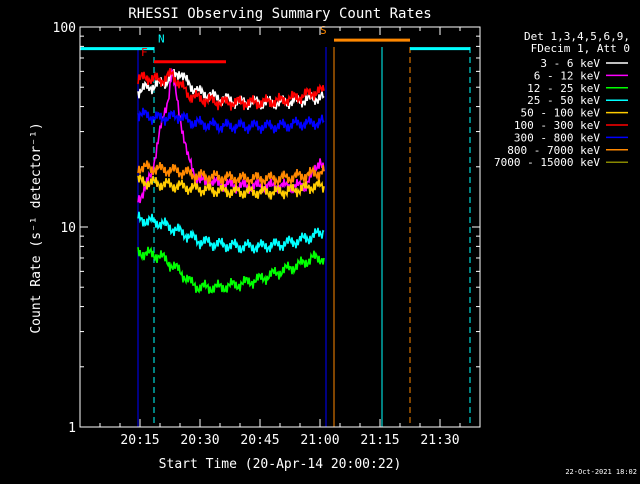 This screenshot has height=484, width=640. I want to click on legend-header-fdecim: FDecim 1, Att 0, so click(580, 48).